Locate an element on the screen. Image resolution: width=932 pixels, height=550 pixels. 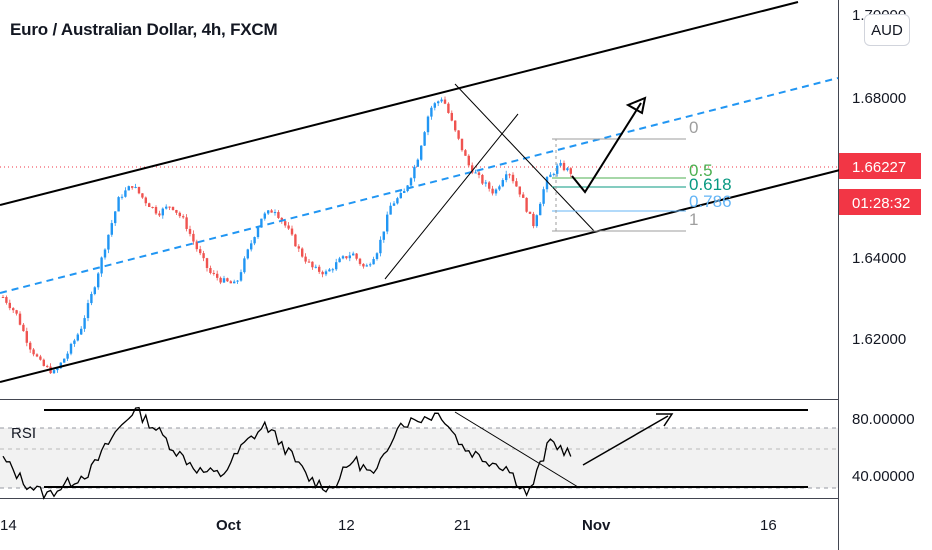
rsi-projection-arrowhead is located at coordinates (665, 420).